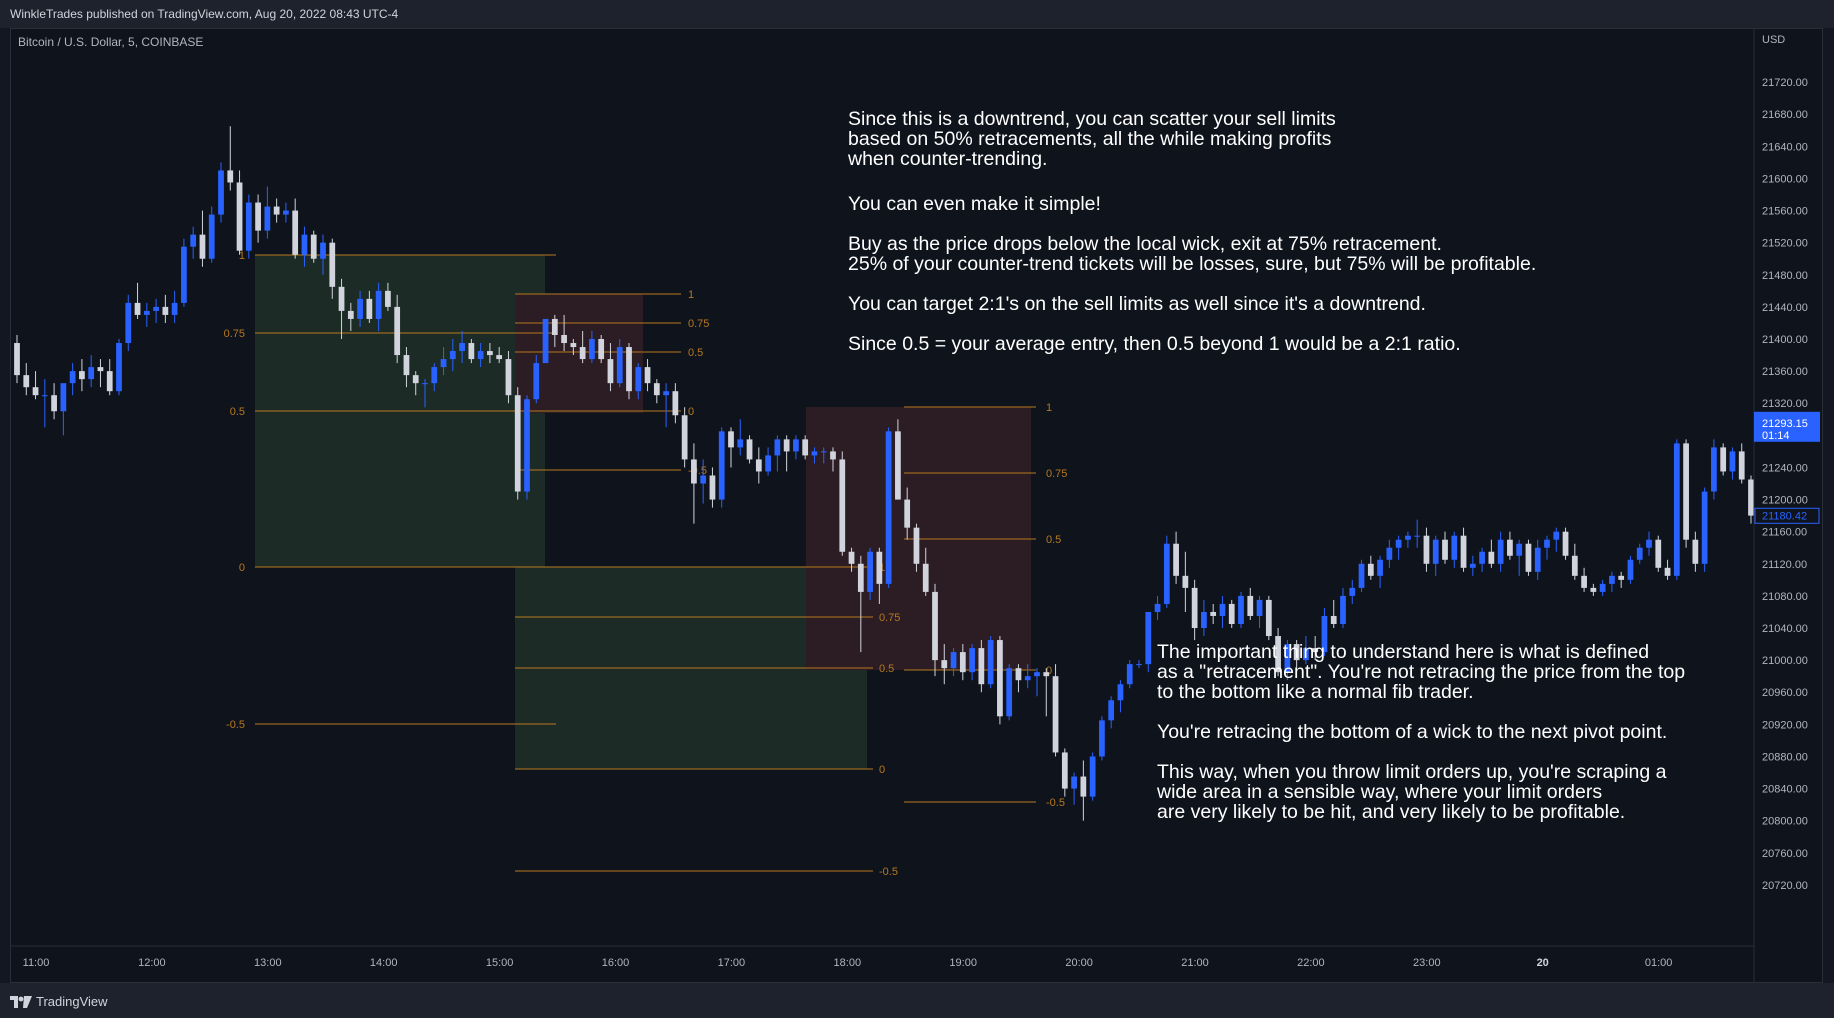 The image size is (1834, 1018). What do you see at coordinates (500, 963) in the screenshot?
I see `time-tick-label: 15:00` at bounding box center [500, 963].